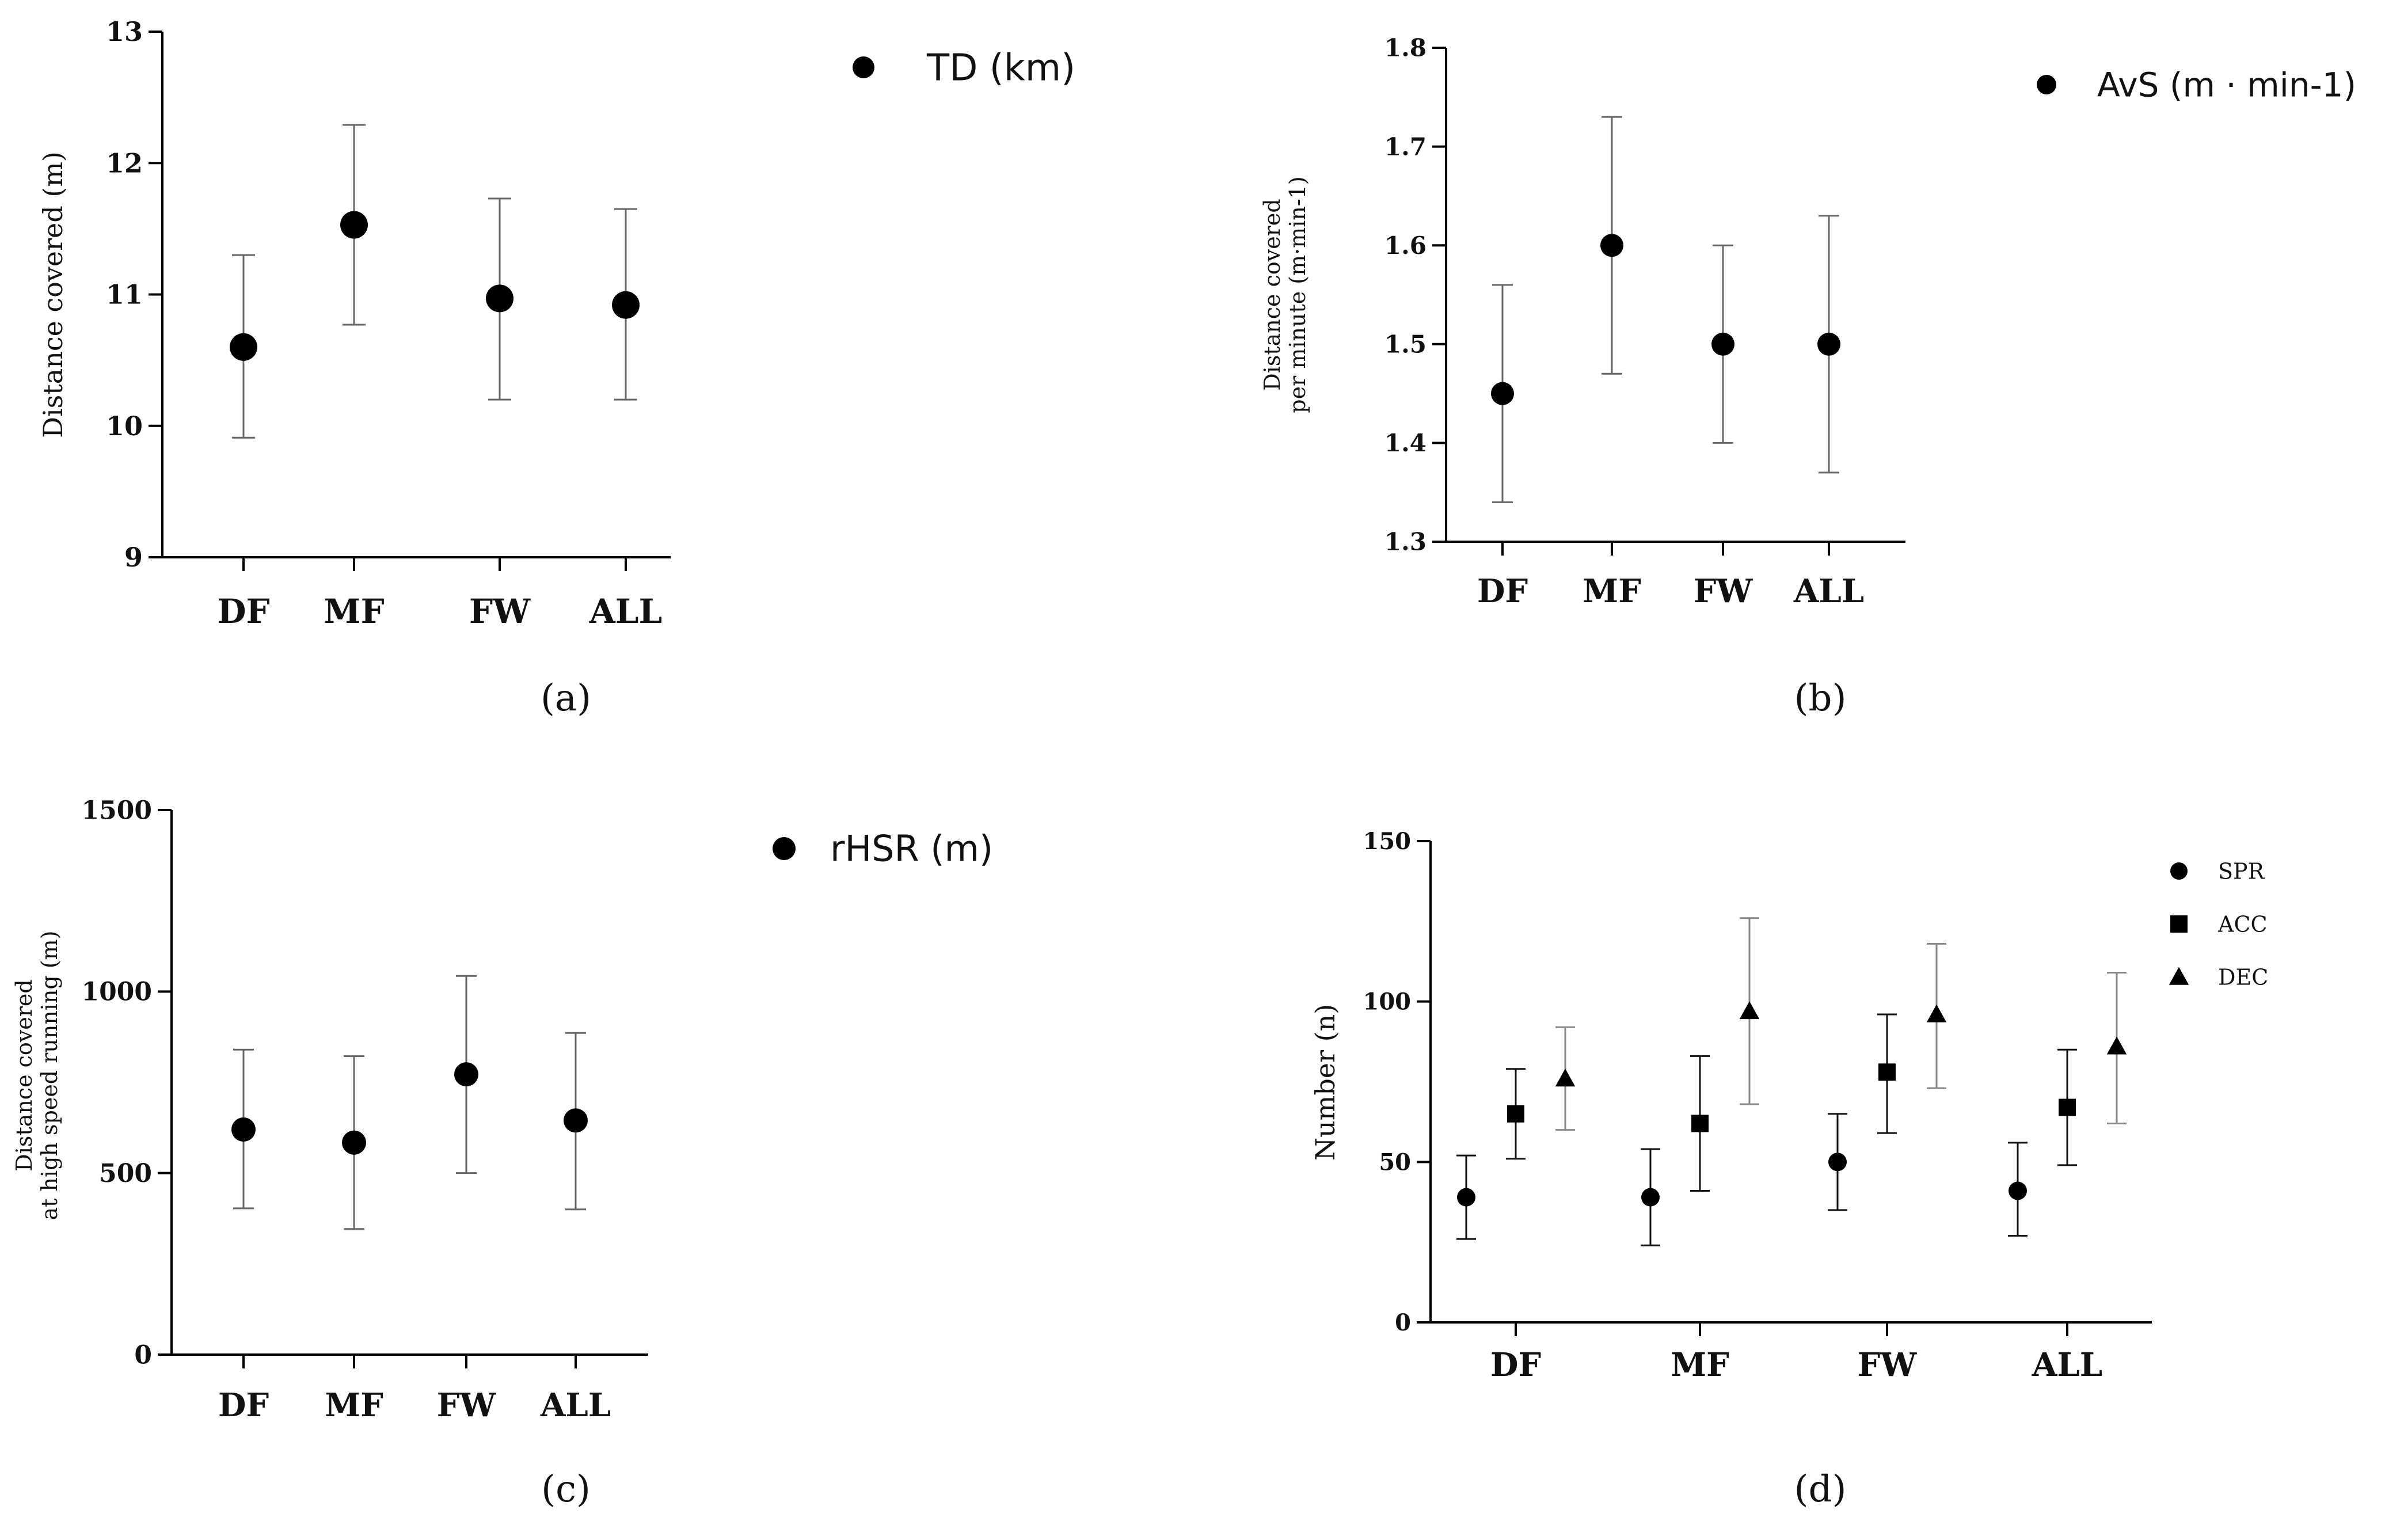 This screenshot has width=2385, height=1540. I want to click on y-axis-label: at high speed running (m), so click(49, 1075).